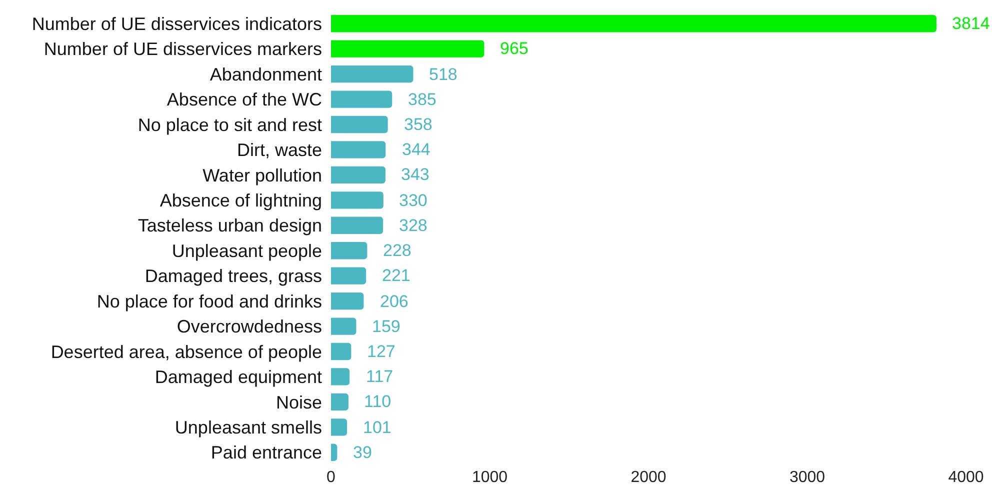 This screenshot has width=992, height=499. Describe the element at coordinates (230, 124) in the screenshot. I see `y-tick-label: No place to sit and rest` at that location.